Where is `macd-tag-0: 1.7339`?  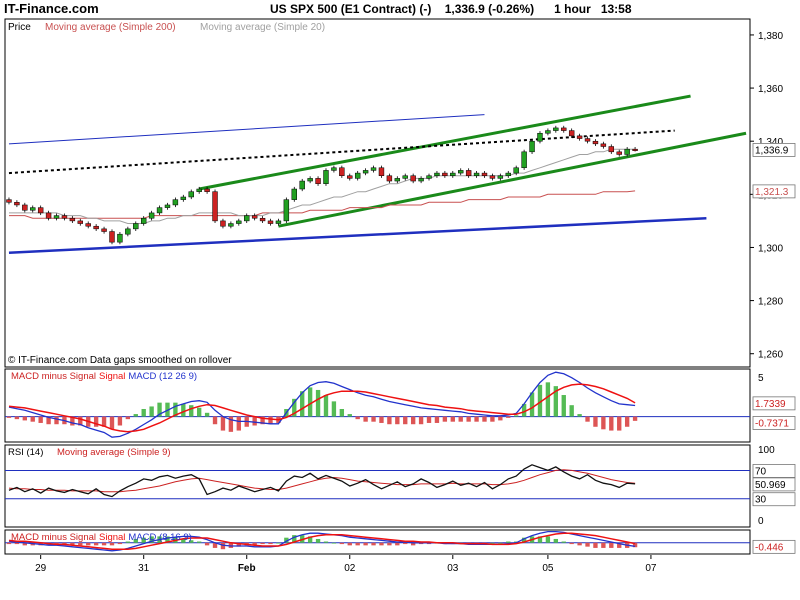 macd-tag-0: 1.7339 is located at coordinates (770, 404).